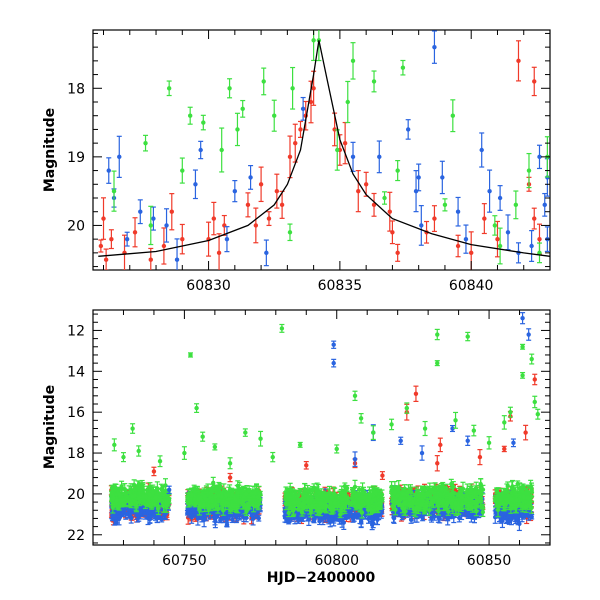 The width and height of the screenshot is (600, 600). Describe the element at coordinates (76, 331) in the screenshot. I see `bottom-y-tick-label: 12` at that location.